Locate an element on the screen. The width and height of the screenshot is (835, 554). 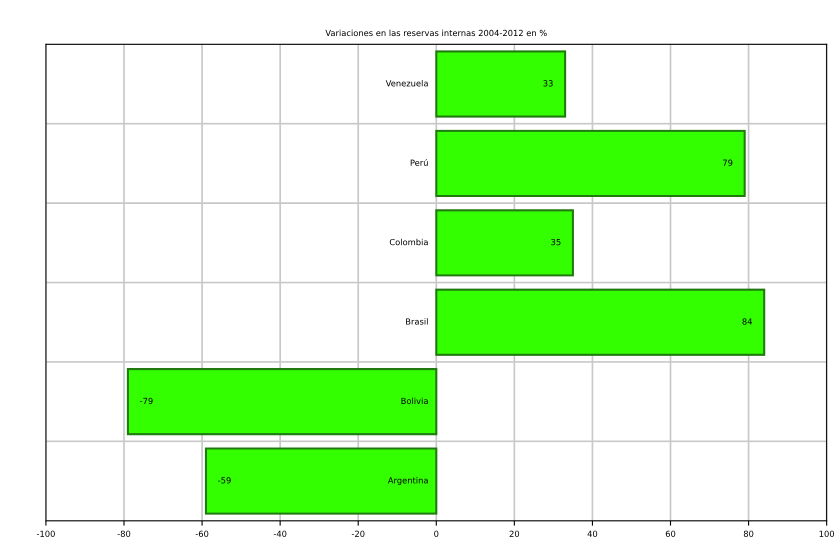
x-tick-label: -60 is located at coordinates (202, 533).